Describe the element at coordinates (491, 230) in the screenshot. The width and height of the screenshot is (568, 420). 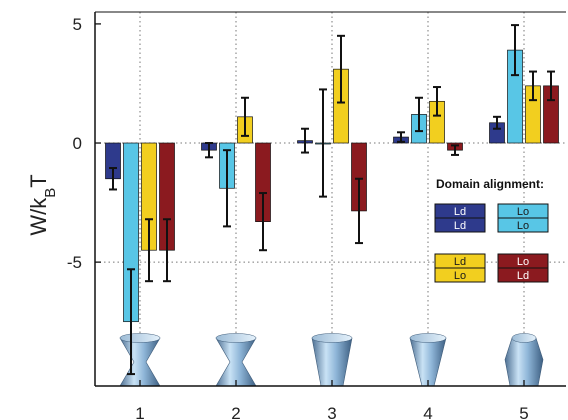
I see `legend: Domain alignment: Ld Ld Lo Lo Ld Lo Lo Ld` at that location.